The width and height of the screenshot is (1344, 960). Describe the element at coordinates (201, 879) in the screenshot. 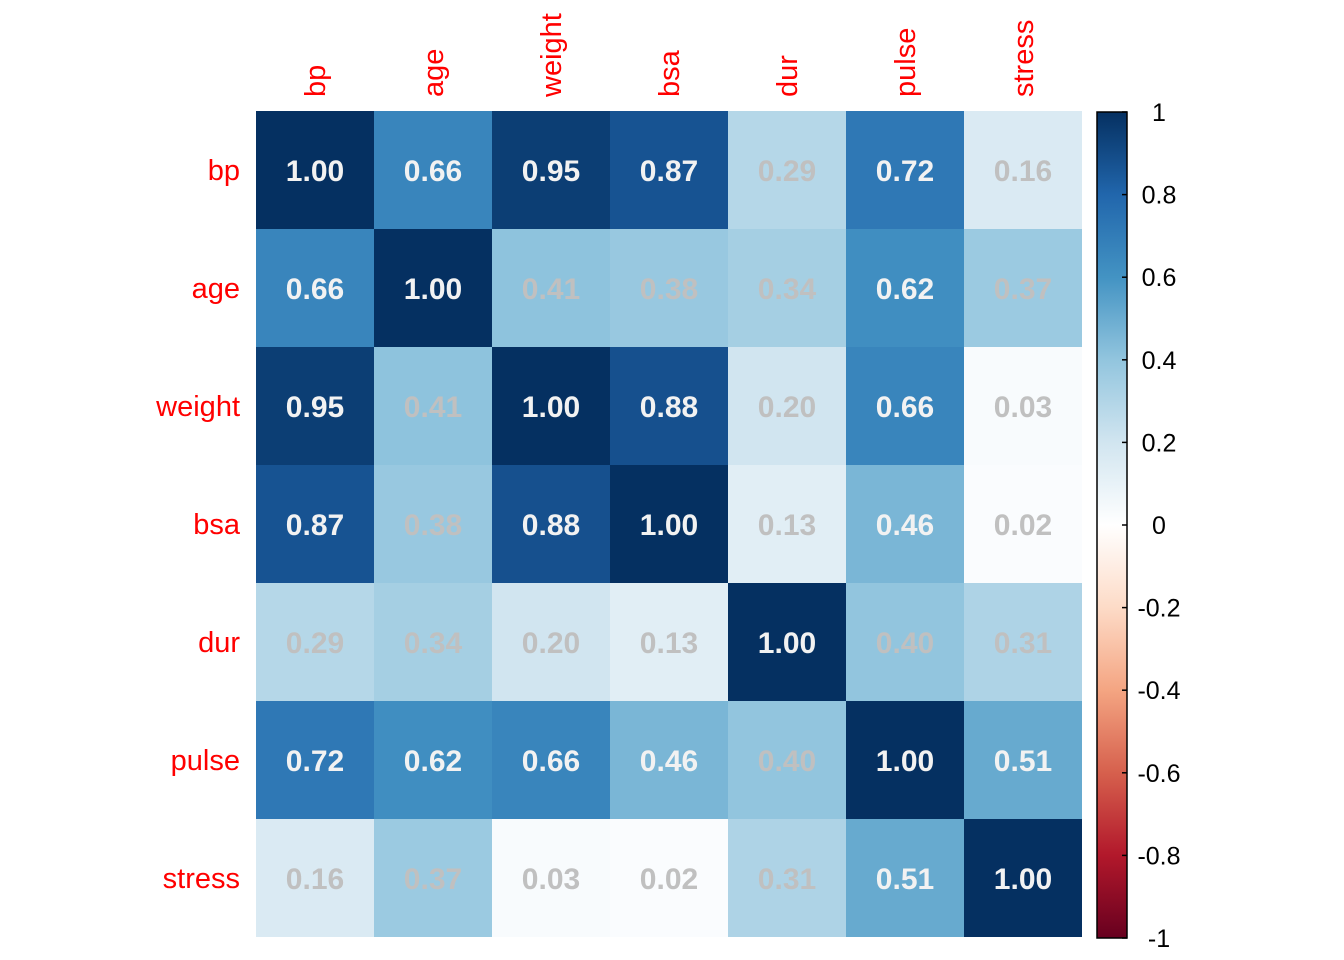

I see `row-label-stress: stress` at that location.